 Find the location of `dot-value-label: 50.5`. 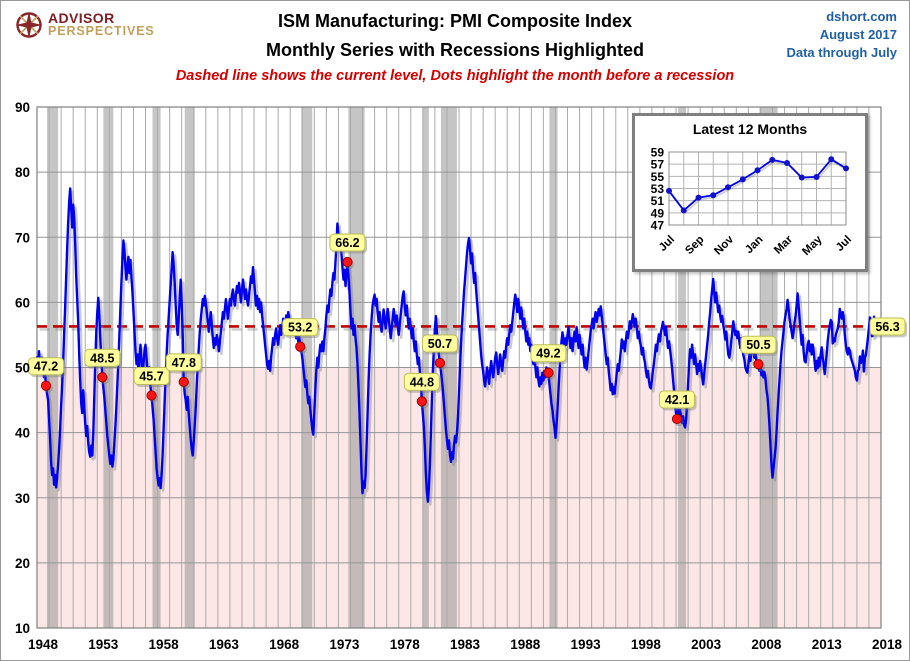

dot-value-label: 50.5 is located at coordinates (758, 345).